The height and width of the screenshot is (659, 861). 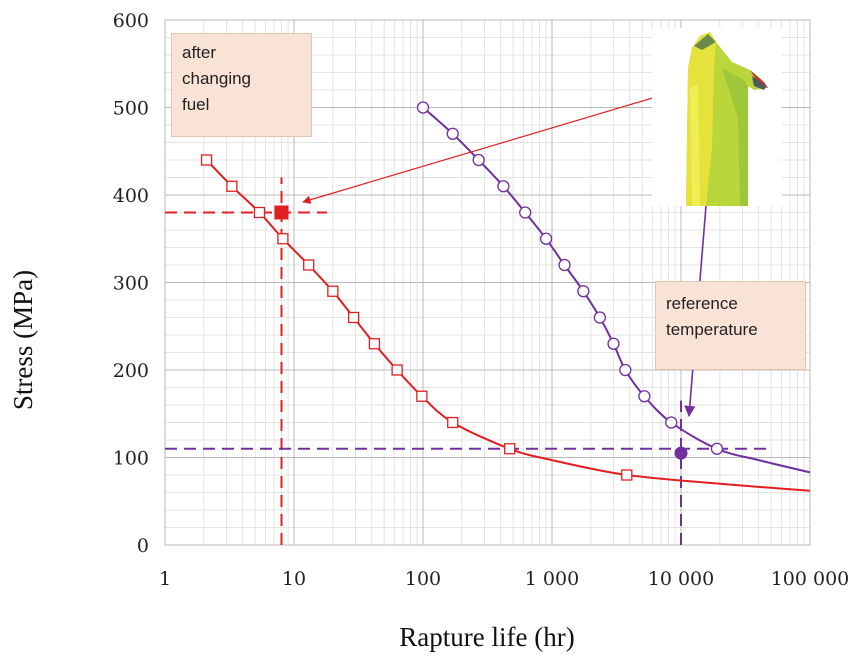 What do you see at coordinates (131, 109) in the screenshot?
I see `y-tick-label: 500` at bounding box center [131, 109].